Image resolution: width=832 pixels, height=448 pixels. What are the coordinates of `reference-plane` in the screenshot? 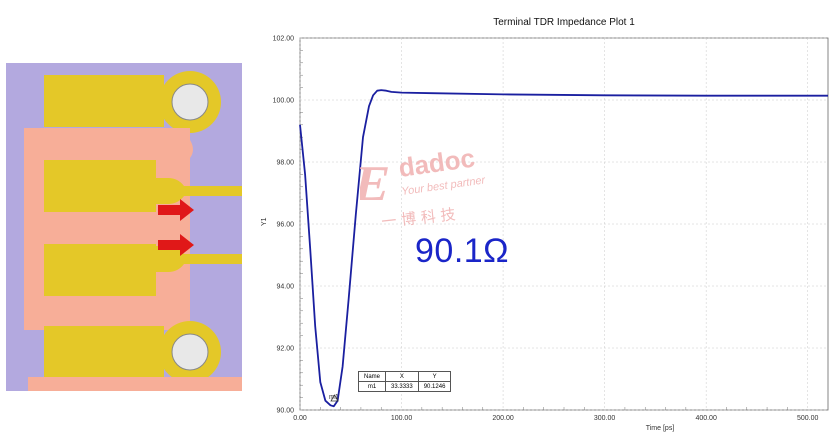 It's located at (108, 229).